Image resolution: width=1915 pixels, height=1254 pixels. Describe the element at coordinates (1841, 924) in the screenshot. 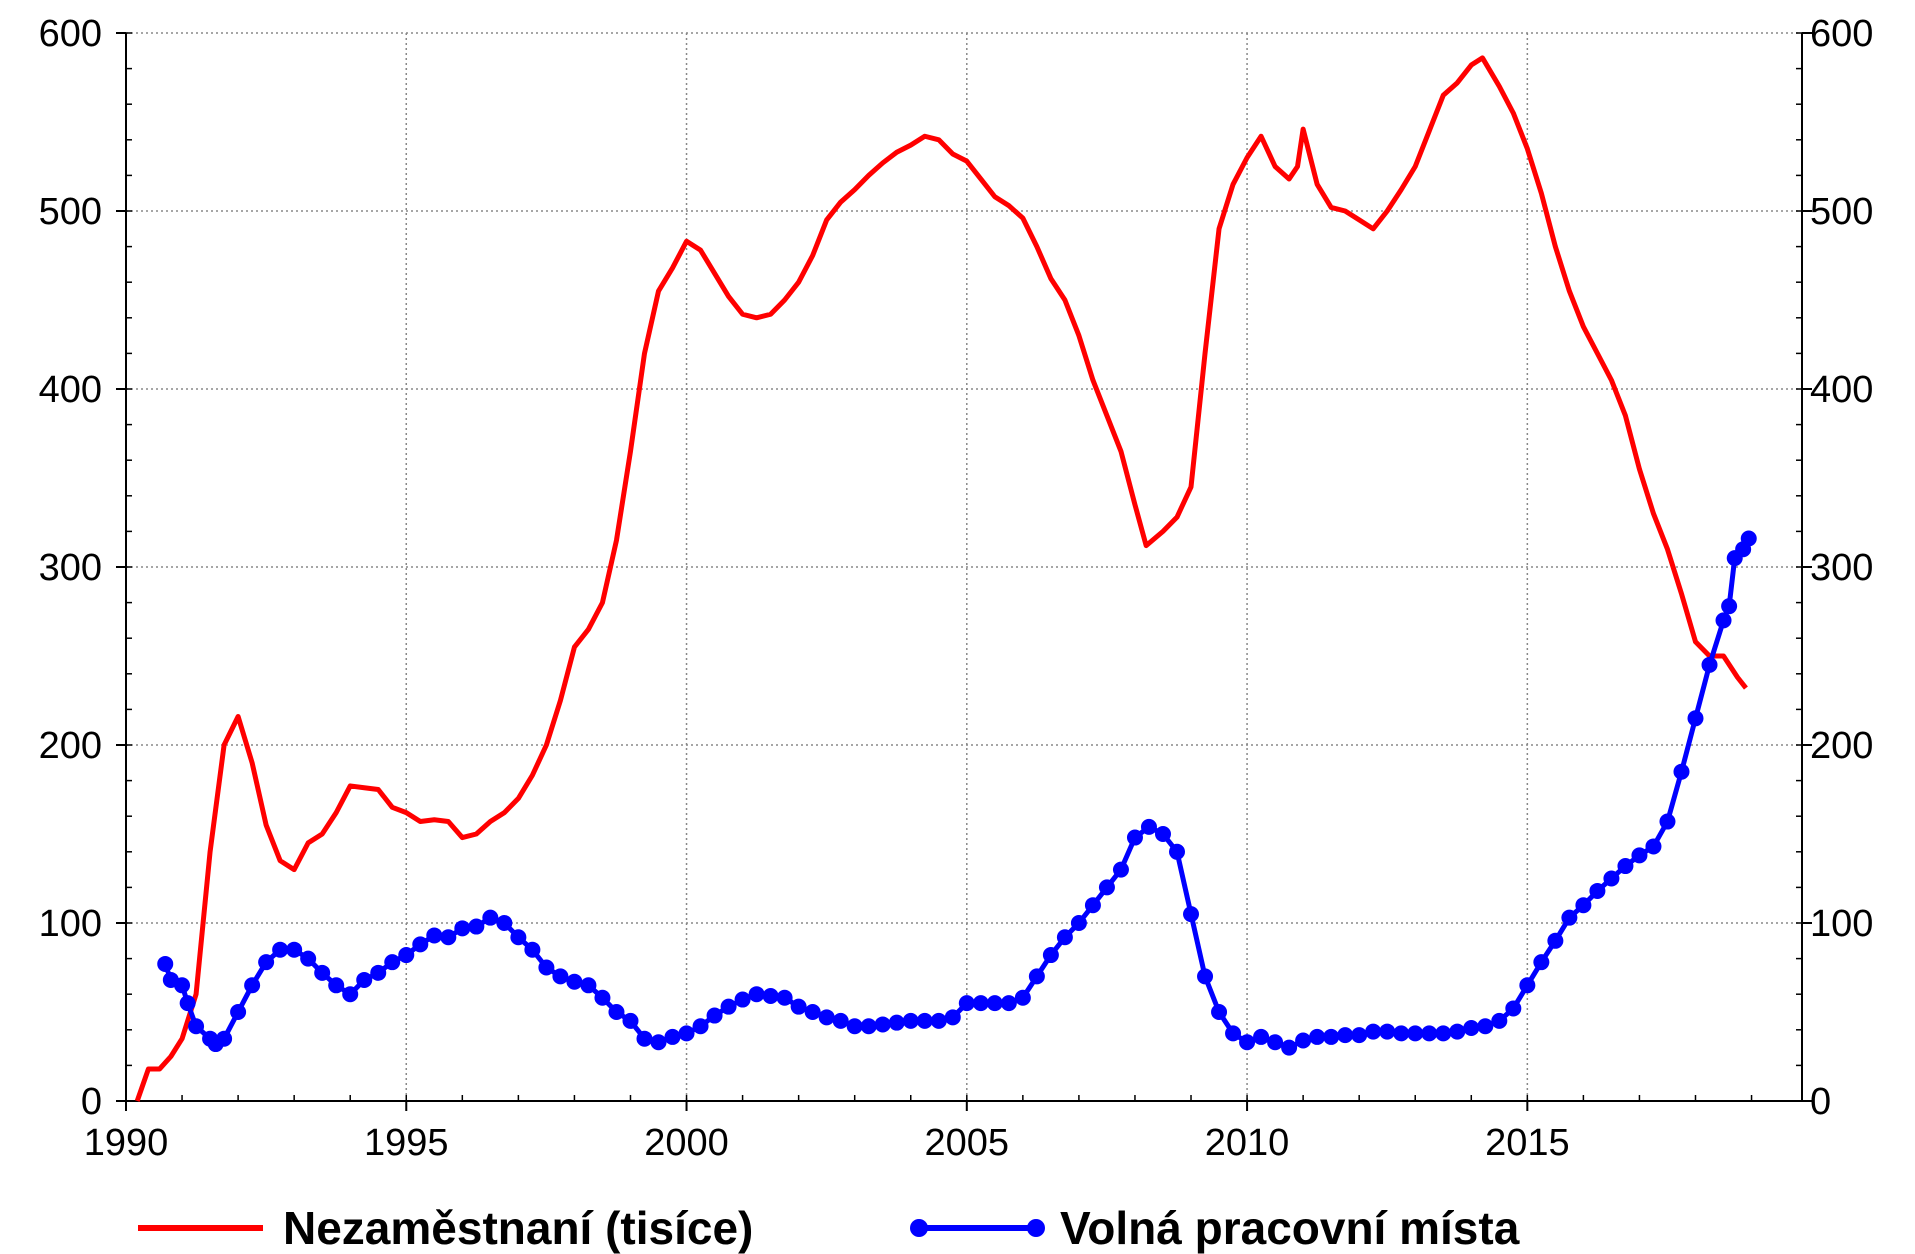

I see `y2-tick-label: 100` at that location.